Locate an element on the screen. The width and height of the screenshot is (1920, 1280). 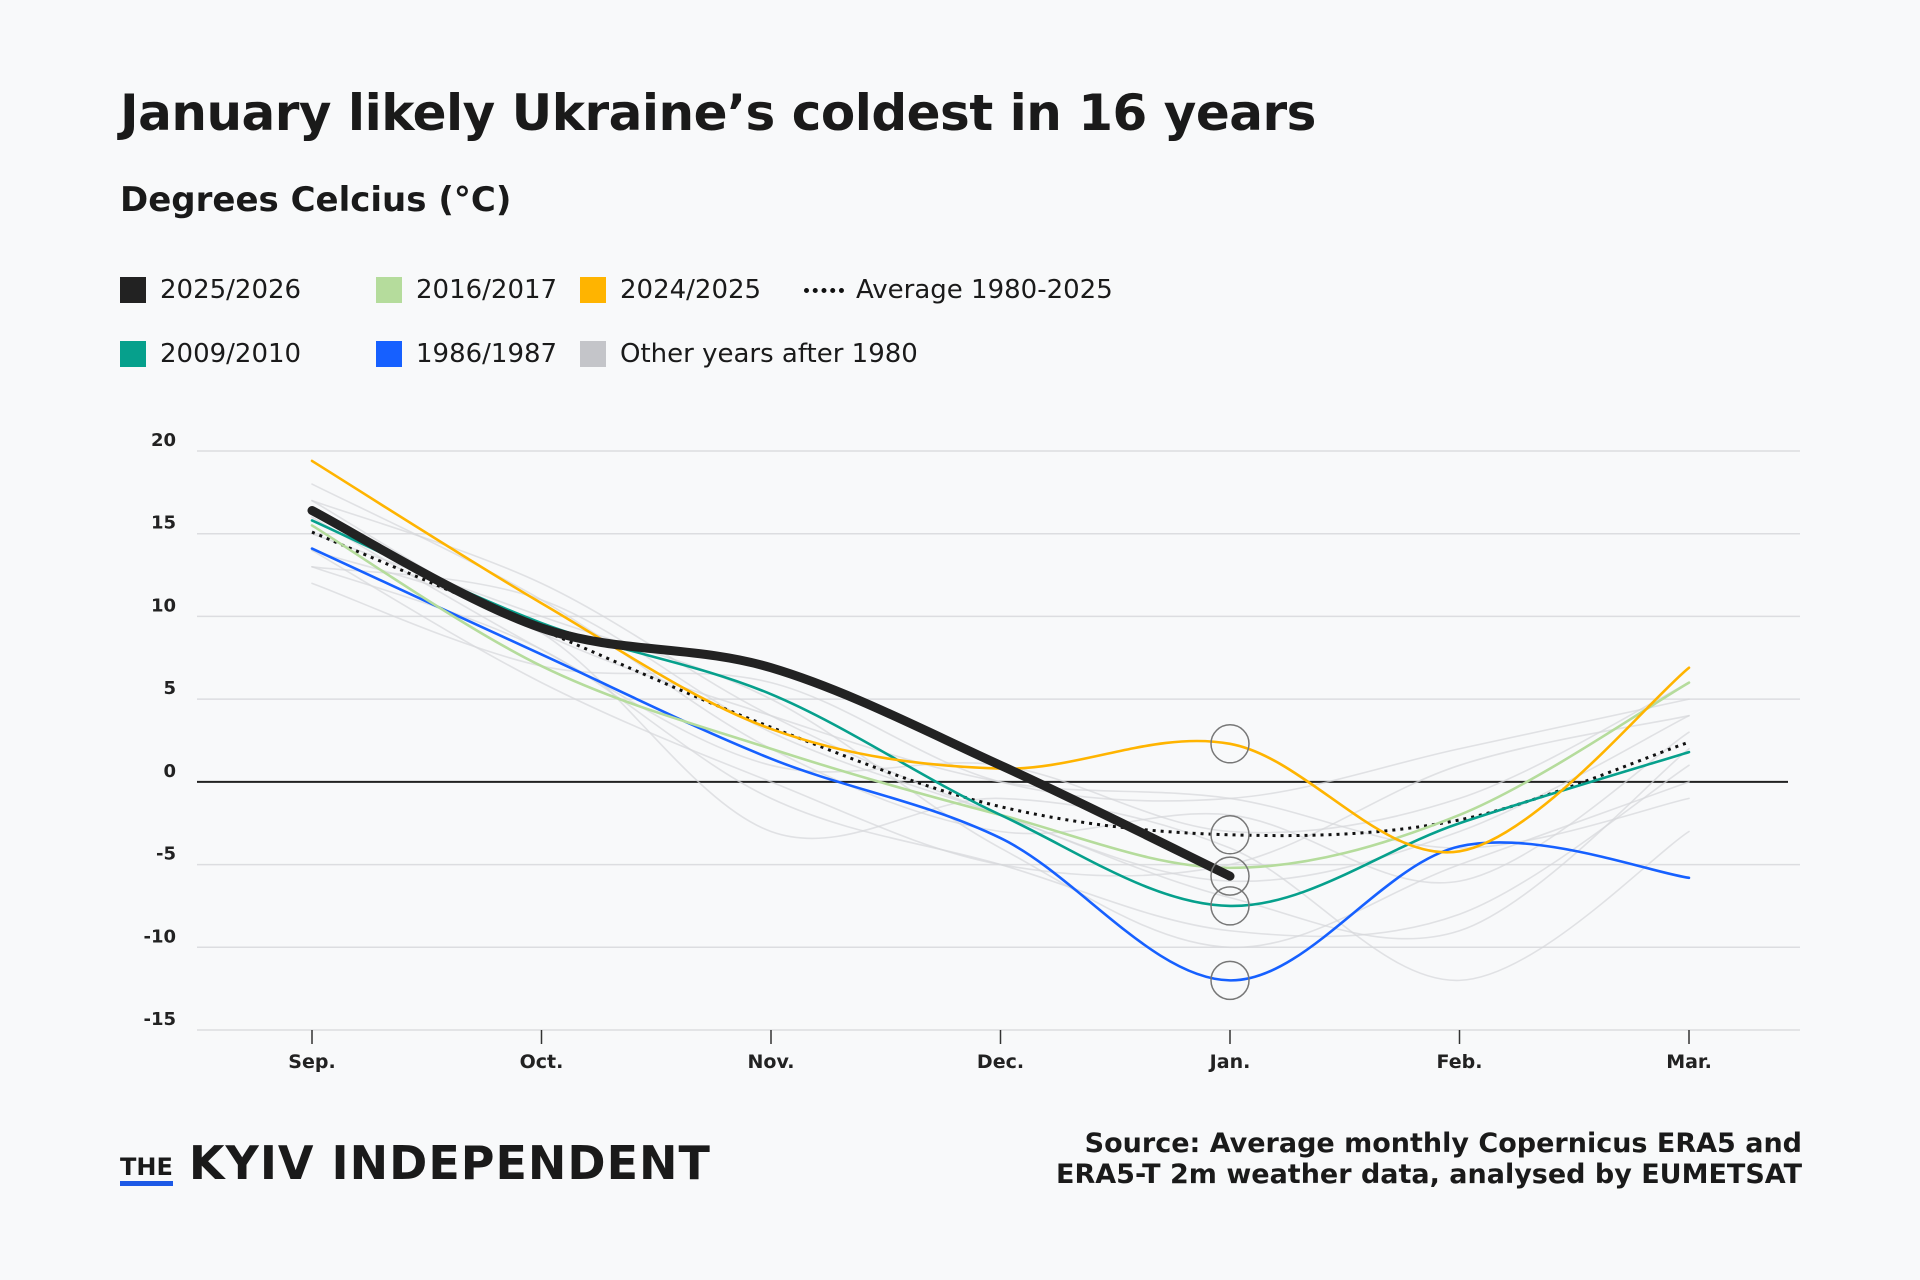
legend-label: 2024/2025 is located at coordinates (691, 290).